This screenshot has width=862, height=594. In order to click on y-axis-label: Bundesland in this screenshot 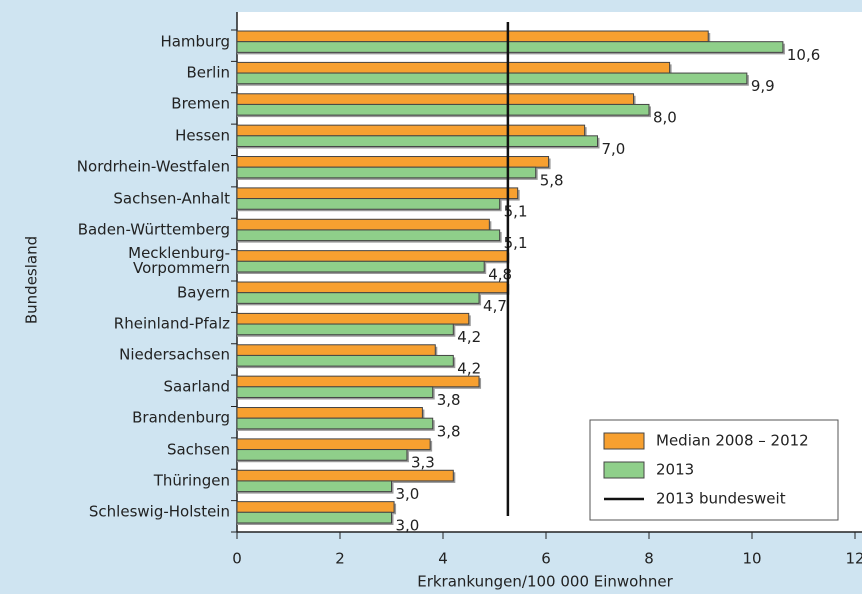, I will do `click(32, 280)`.